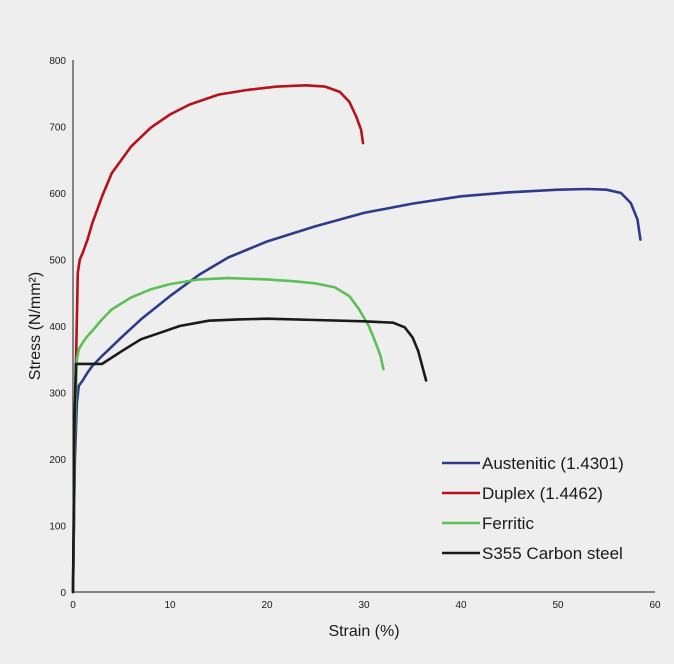 The height and width of the screenshot is (669, 674). What do you see at coordinates (57, 527) in the screenshot?
I see `y-tick-label: 100` at bounding box center [57, 527].